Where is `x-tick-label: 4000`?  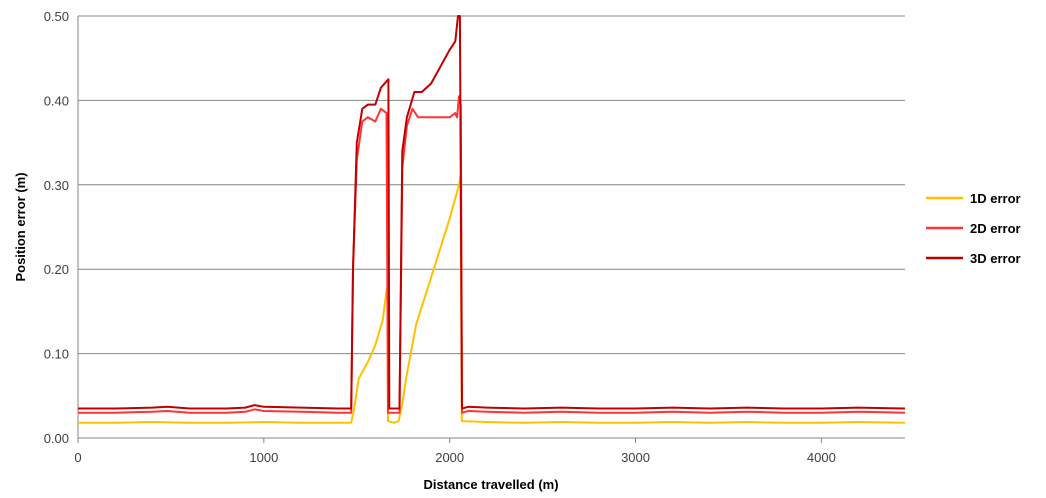 x-tick-label: 4000 is located at coordinates (821, 457).